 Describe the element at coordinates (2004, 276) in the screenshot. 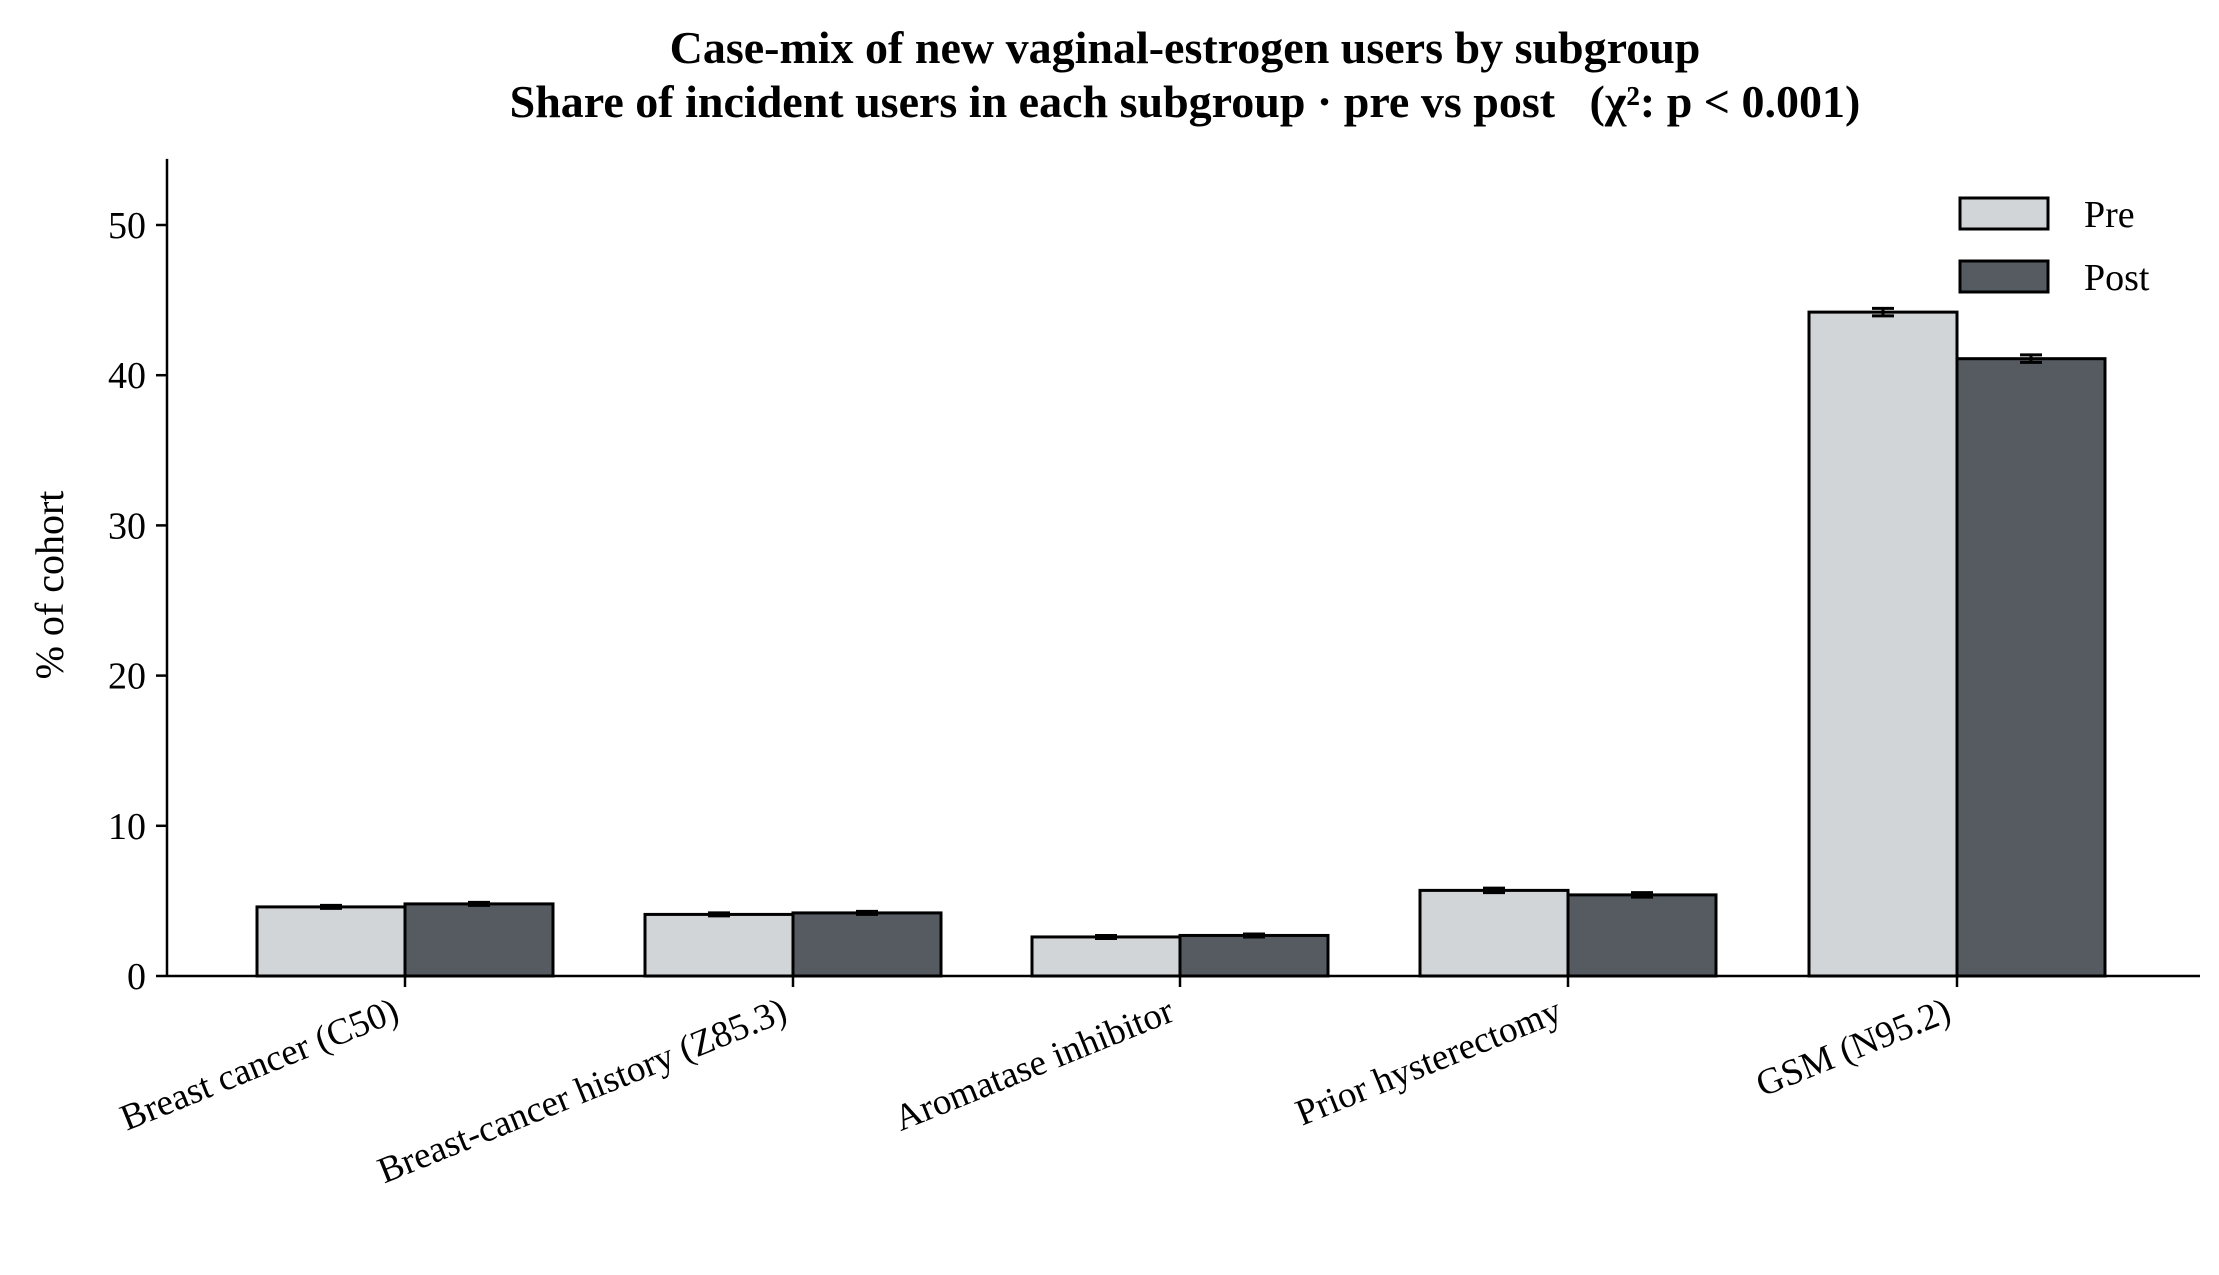

I see `legend-swatch-post` at that location.